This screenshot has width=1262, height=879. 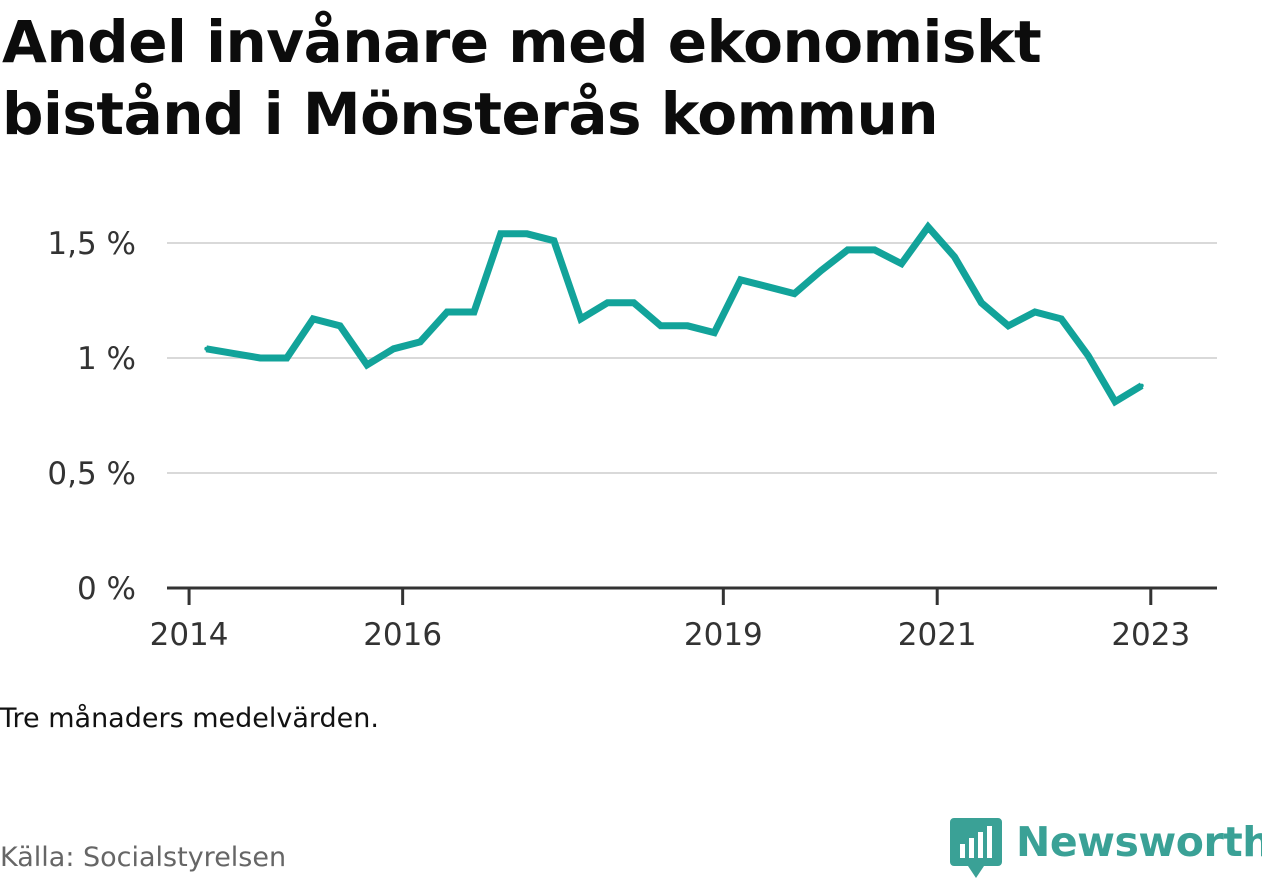 What do you see at coordinates (402, 635) in the screenshot?
I see `x-tick-label: 2016` at bounding box center [402, 635].